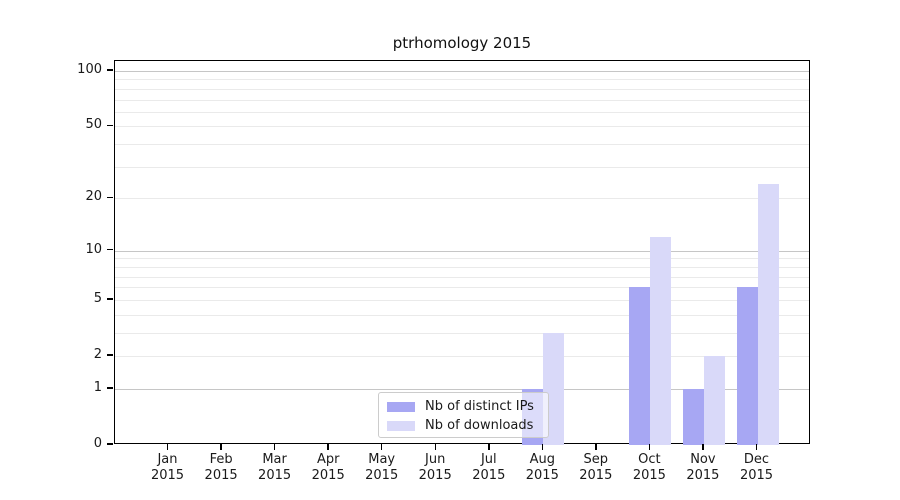 The image size is (900, 500). Describe the element at coordinates (97, 354) in the screenshot. I see `y-tick-label-2: 2` at that location.